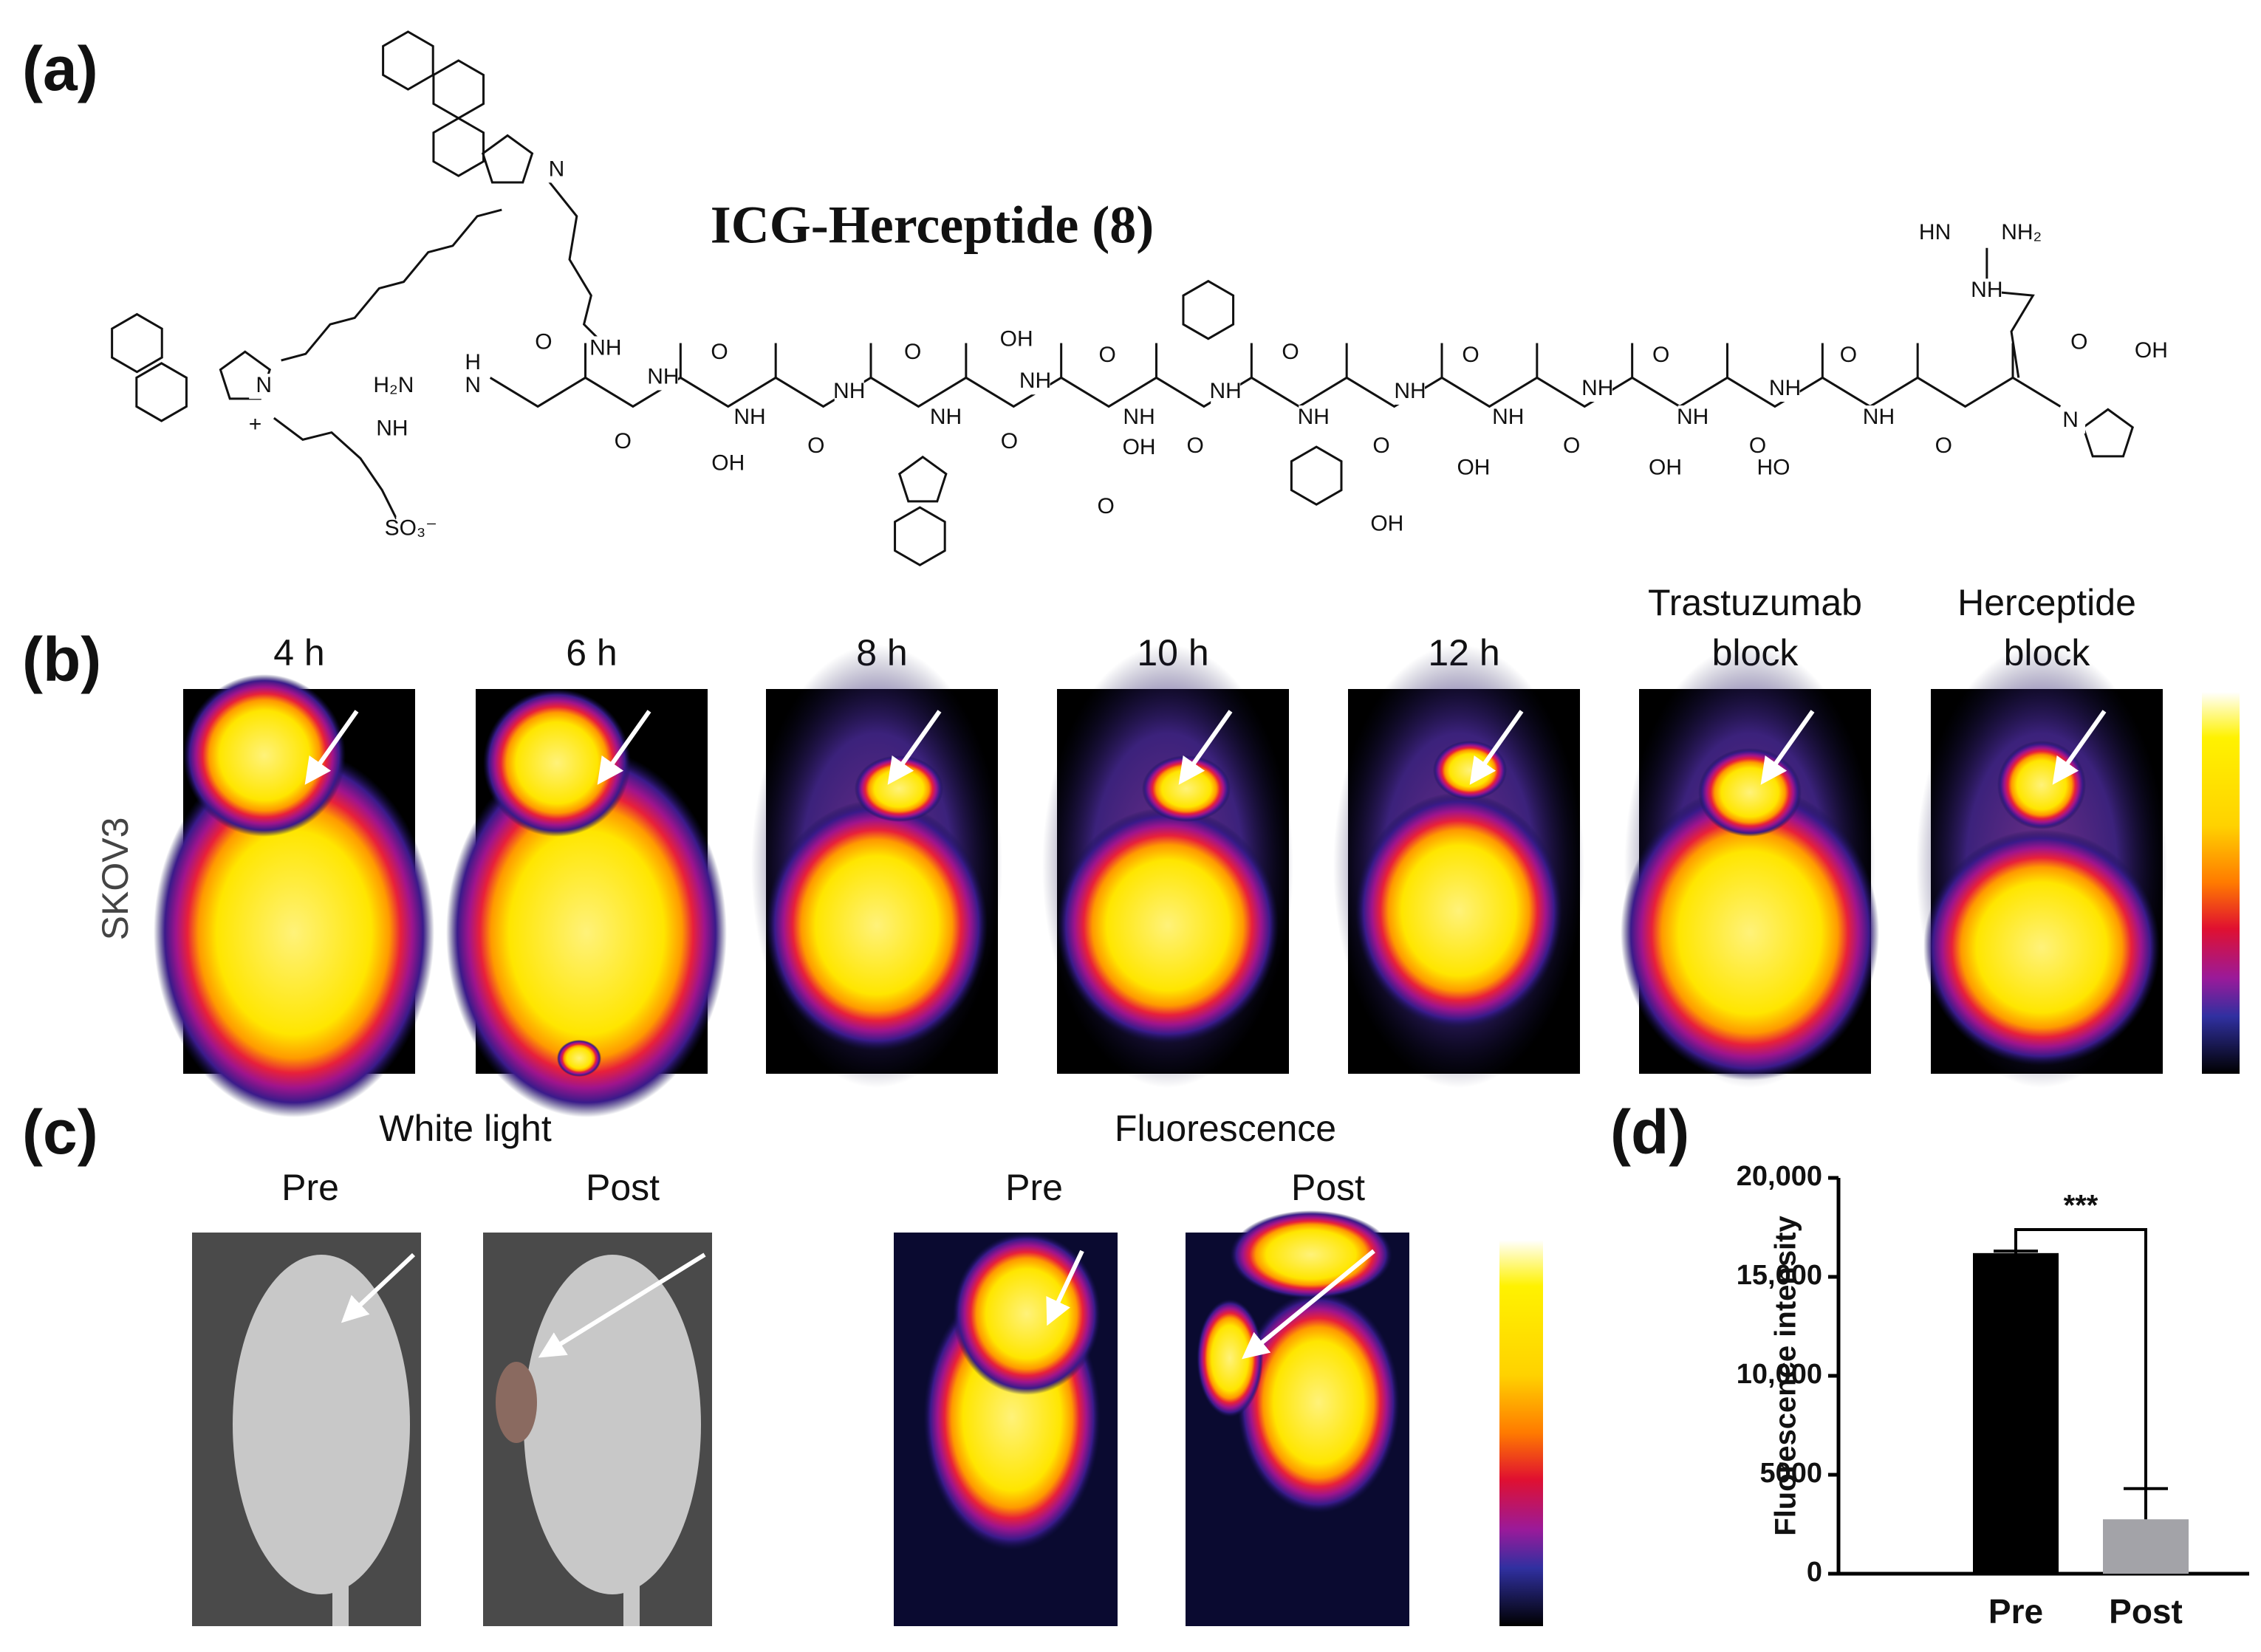 This screenshot has height=1652, width=2261. What do you see at coordinates (61, 659) in the screenshot?
I see `panel-label: (b)` at bounding box center [61, 659].